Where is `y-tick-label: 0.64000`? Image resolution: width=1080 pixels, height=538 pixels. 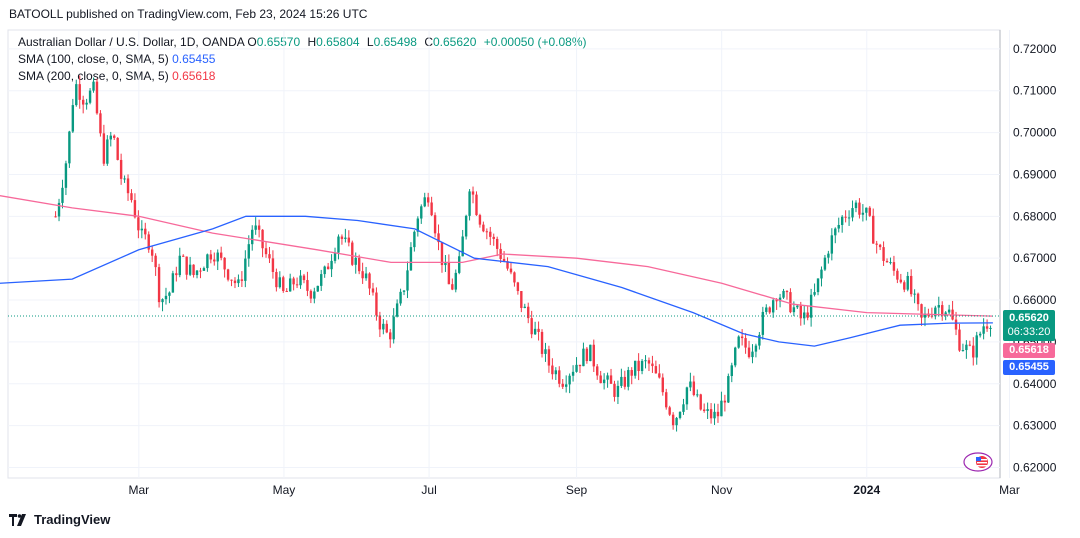
y-tick-label: 0.64000 is located at coordinates (1035, 384).